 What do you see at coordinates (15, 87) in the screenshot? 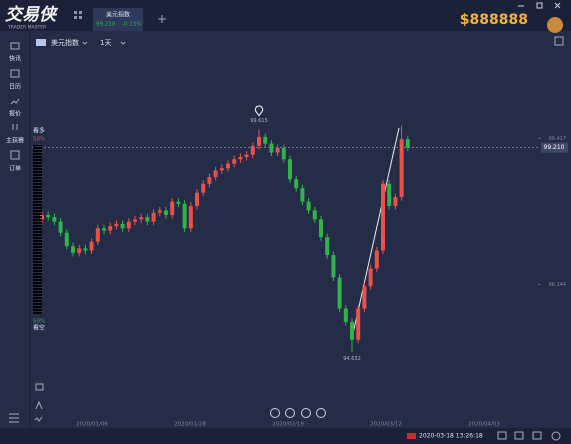
I see `sidebar-label: 日历` at bounding box center [15, 87].